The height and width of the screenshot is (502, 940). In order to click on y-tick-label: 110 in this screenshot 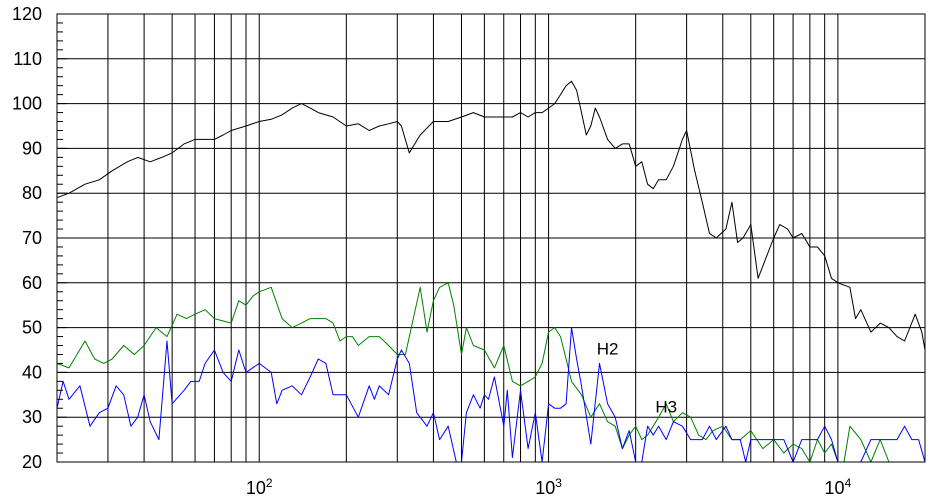, I will do `click(27, 59)`.